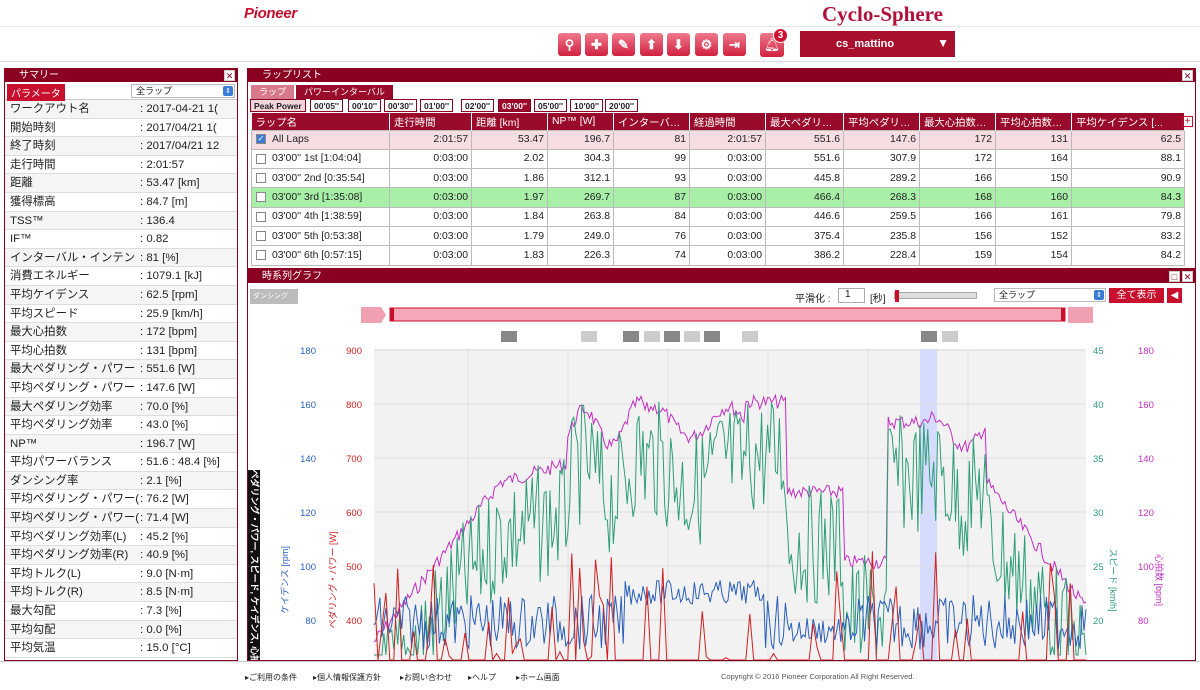 This screenshot has width=1200, height=690. I want to click on footer-link-contact: ▸お問い合わせ, so click(426, 677).